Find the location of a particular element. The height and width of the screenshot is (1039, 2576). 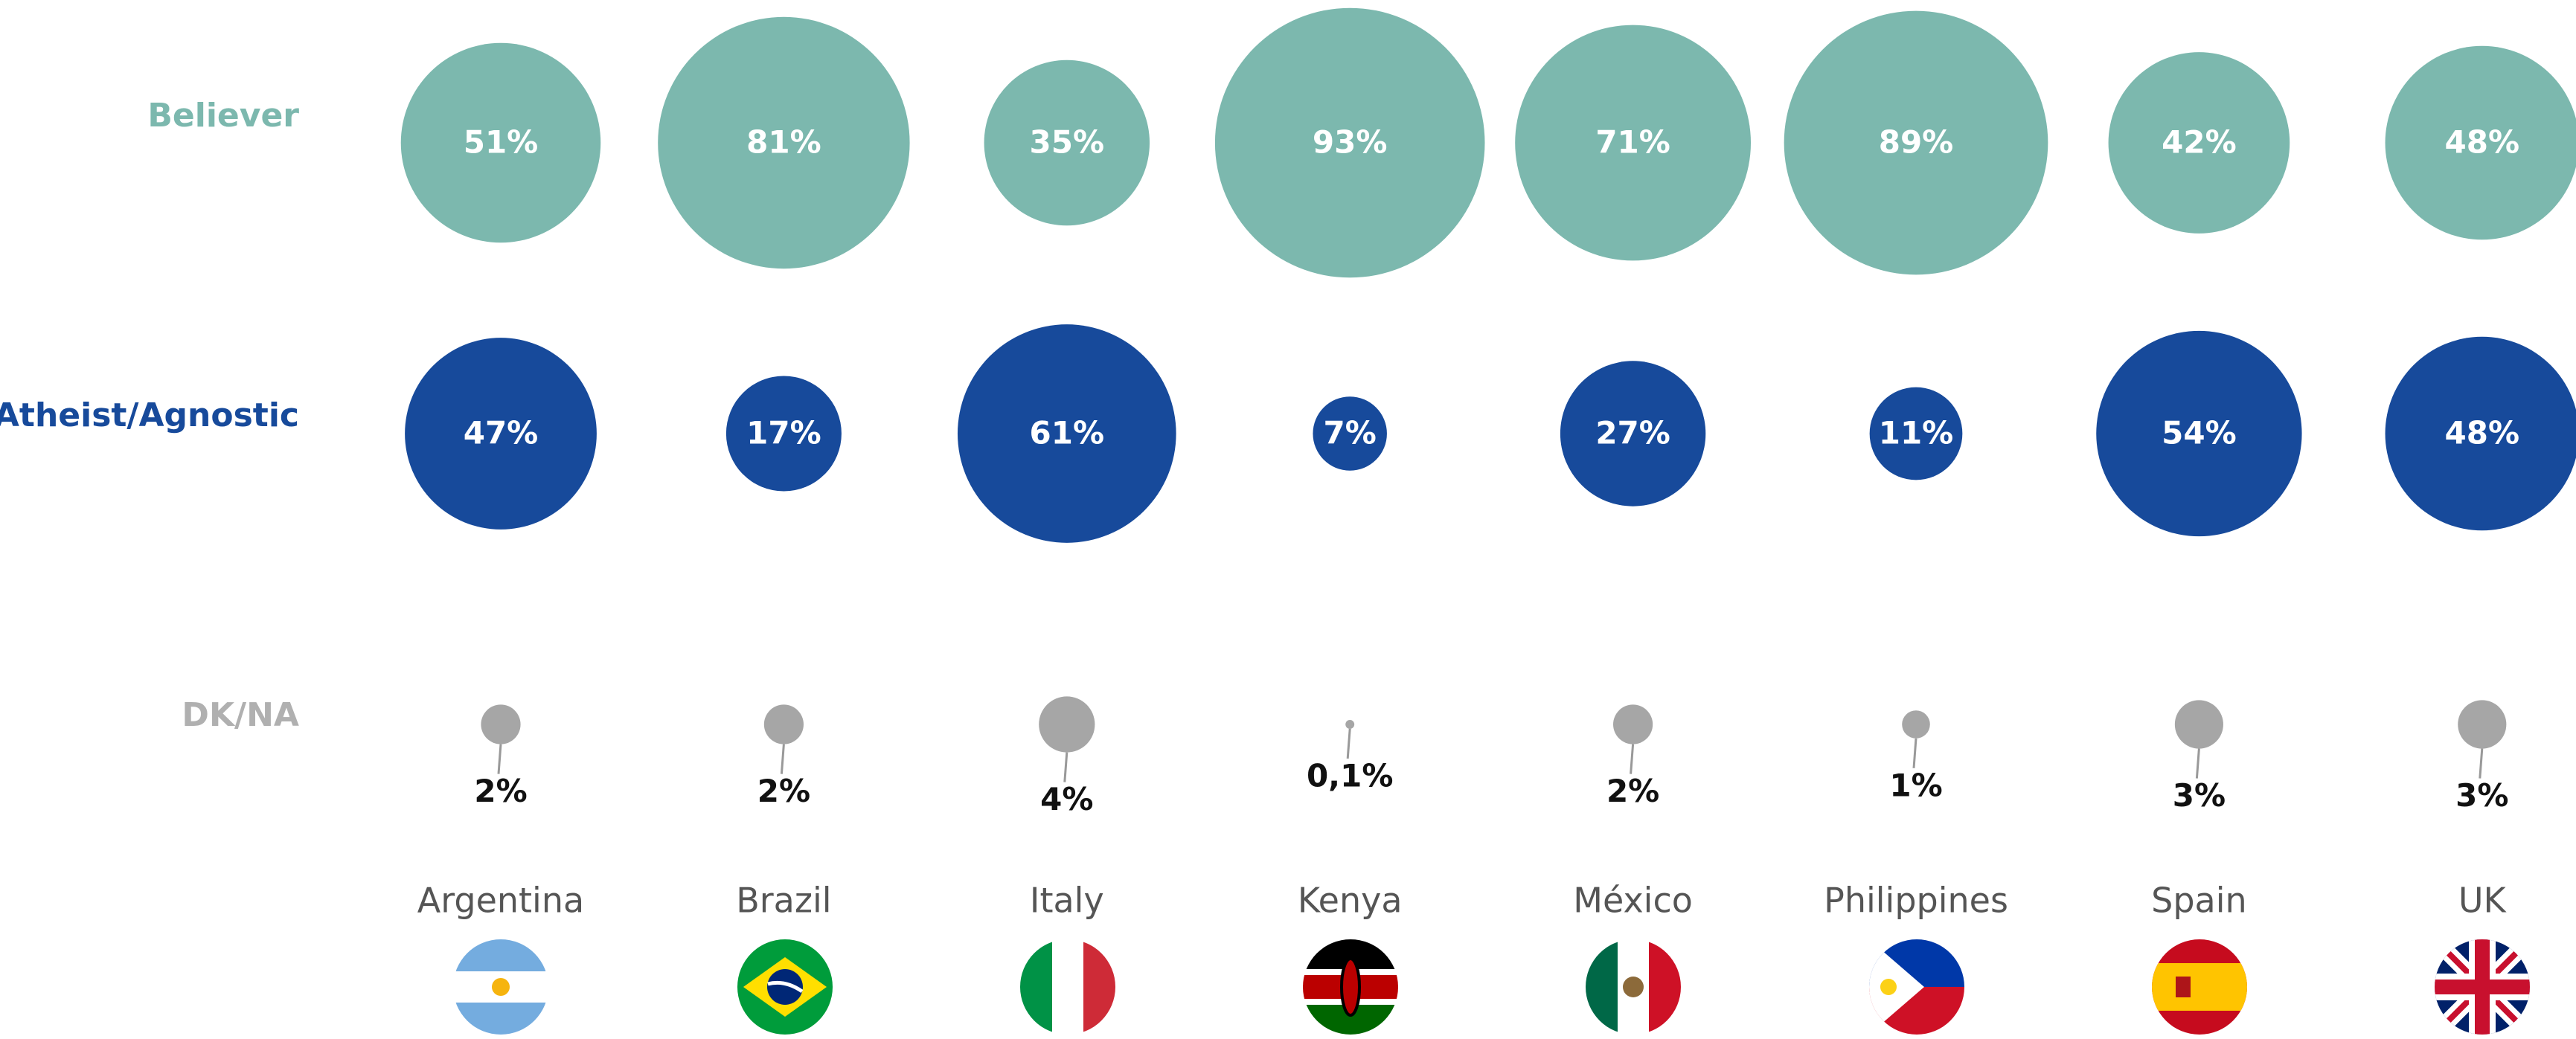

bubble-label: 42% is located at coordinates (2200, 142).